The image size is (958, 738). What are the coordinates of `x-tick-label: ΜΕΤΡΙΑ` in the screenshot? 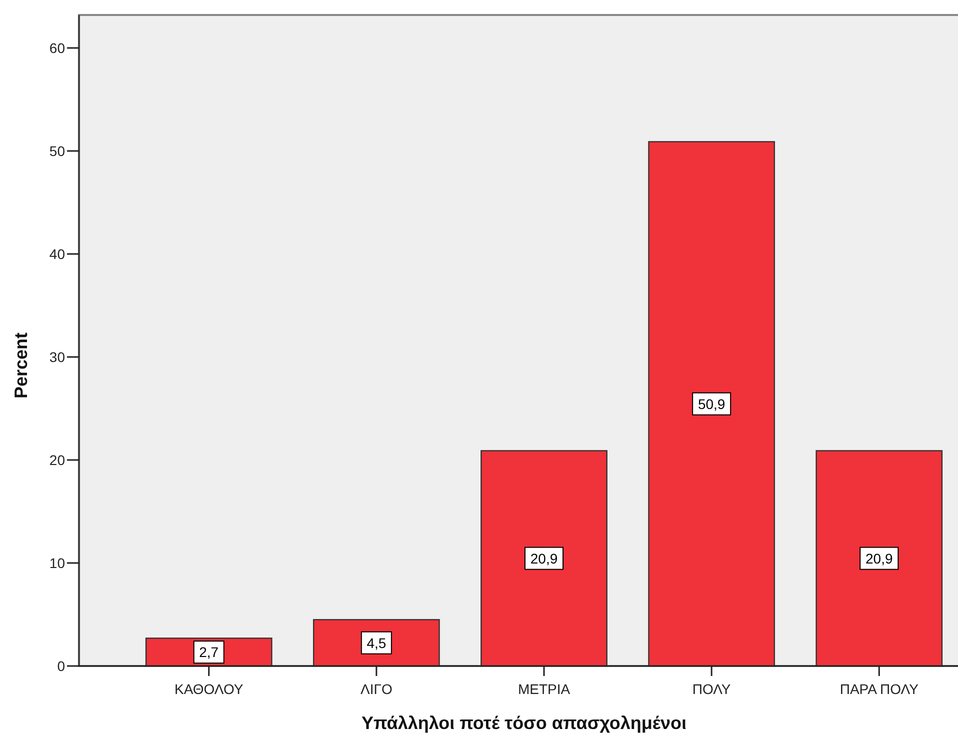 It's located at (544, 689).